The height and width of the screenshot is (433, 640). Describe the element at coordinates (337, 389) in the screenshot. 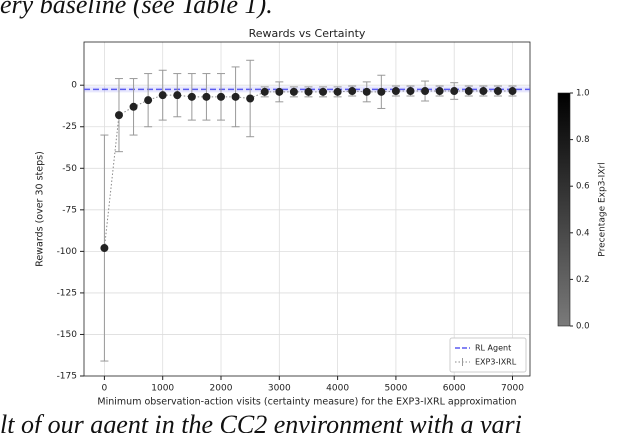

I see `x-tick-label: 4000` at that location.